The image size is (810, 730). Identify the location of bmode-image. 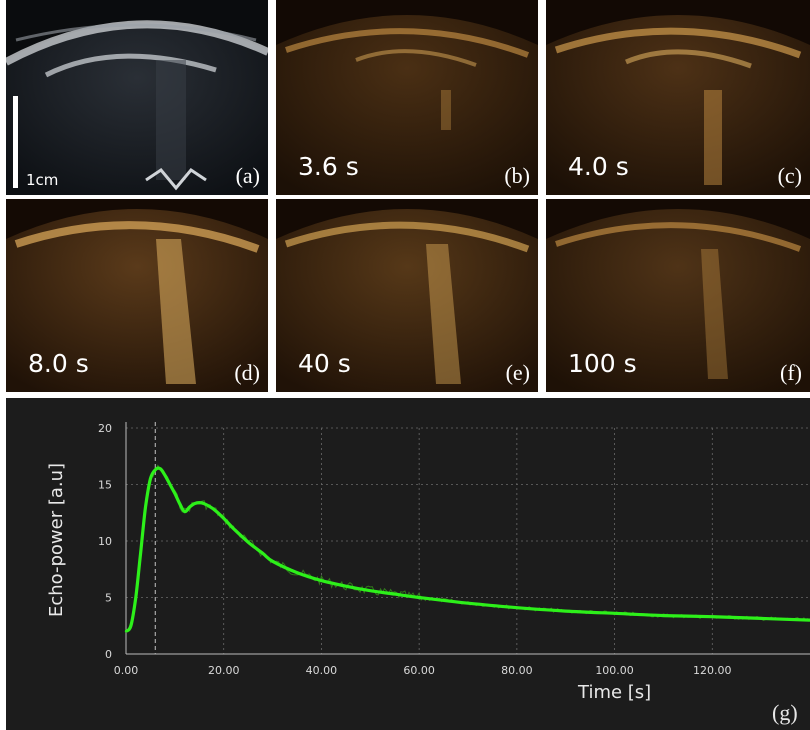
(137, 97).